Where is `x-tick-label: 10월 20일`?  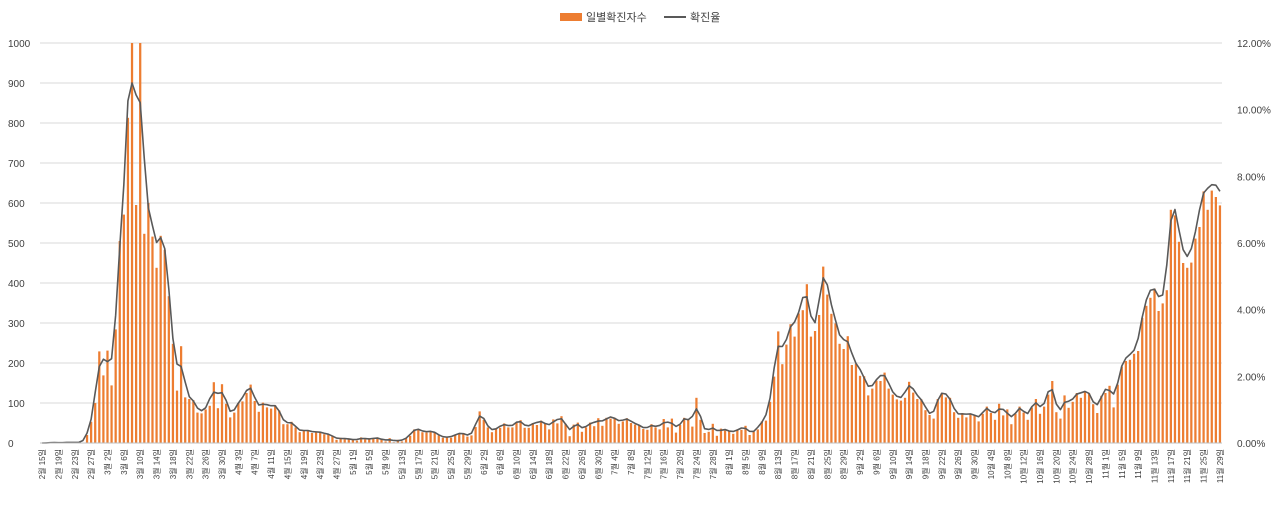 x-tick-label: 10월 20일 is located at coordinates (1056, 466).